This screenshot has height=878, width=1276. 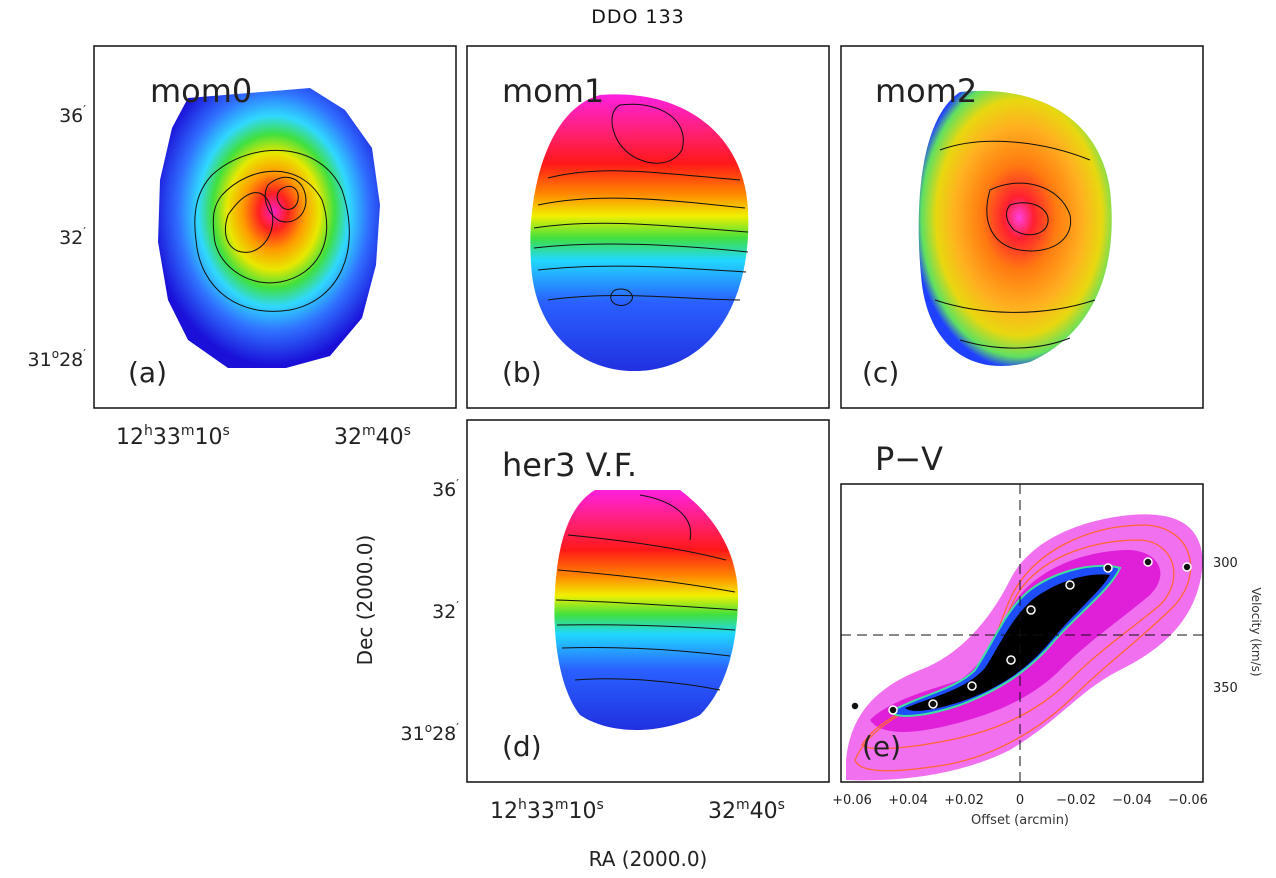 I want to click on pv-x-tick: −0.06, so click(x=1188, y=800).